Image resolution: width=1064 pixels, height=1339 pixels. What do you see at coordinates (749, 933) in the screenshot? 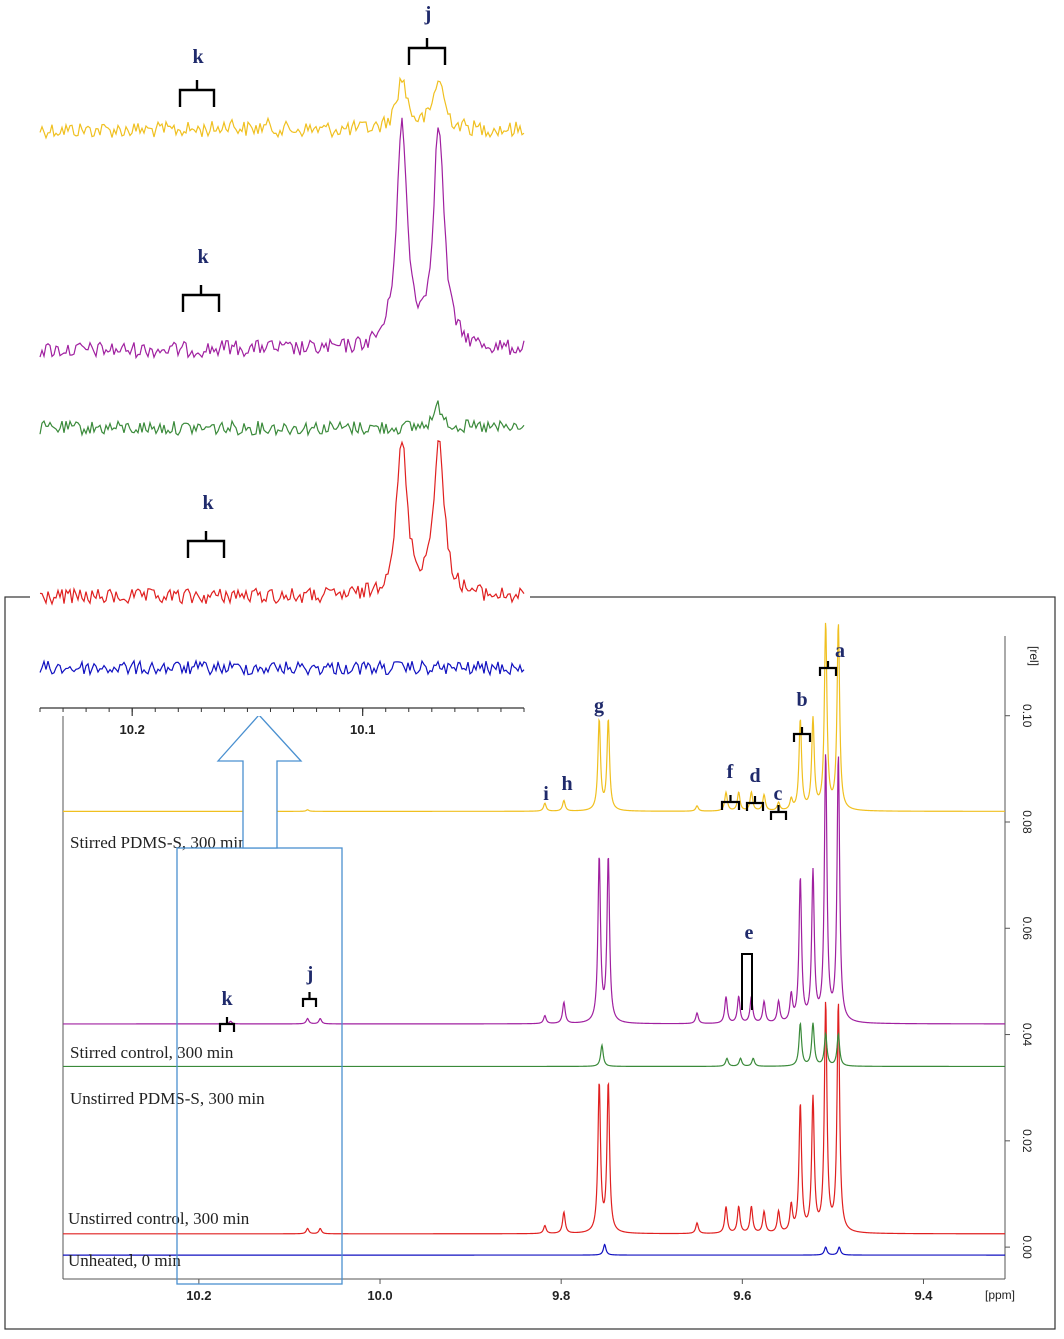
I see `peak-label-e: e` at bounding box center [749, 933].